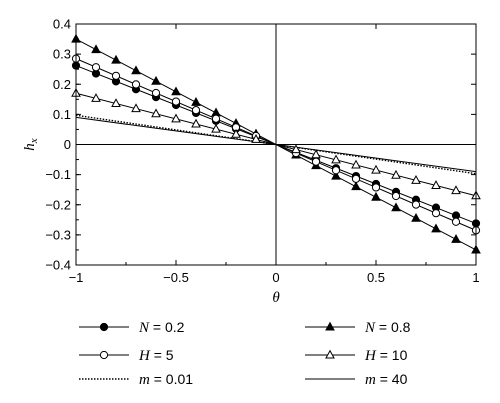 The width and height of the screenshot is (500, 403). What do you see at coordinates (58, 265) in the screenshot?
I see `y-tick-label: −0.4` at bounding box center [58, 265].